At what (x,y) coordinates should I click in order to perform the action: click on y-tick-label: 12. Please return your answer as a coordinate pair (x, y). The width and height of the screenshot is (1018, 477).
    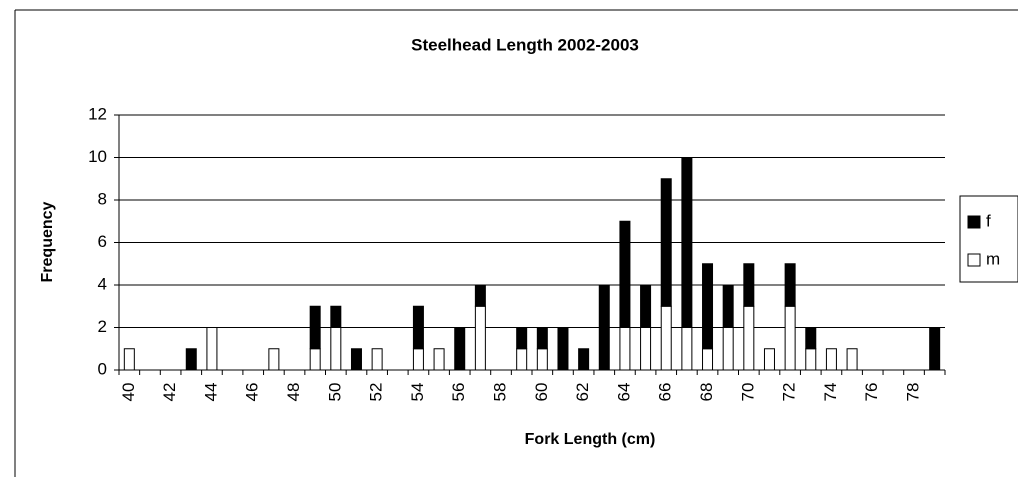
    Looking at the image, I should click on (97, 113).